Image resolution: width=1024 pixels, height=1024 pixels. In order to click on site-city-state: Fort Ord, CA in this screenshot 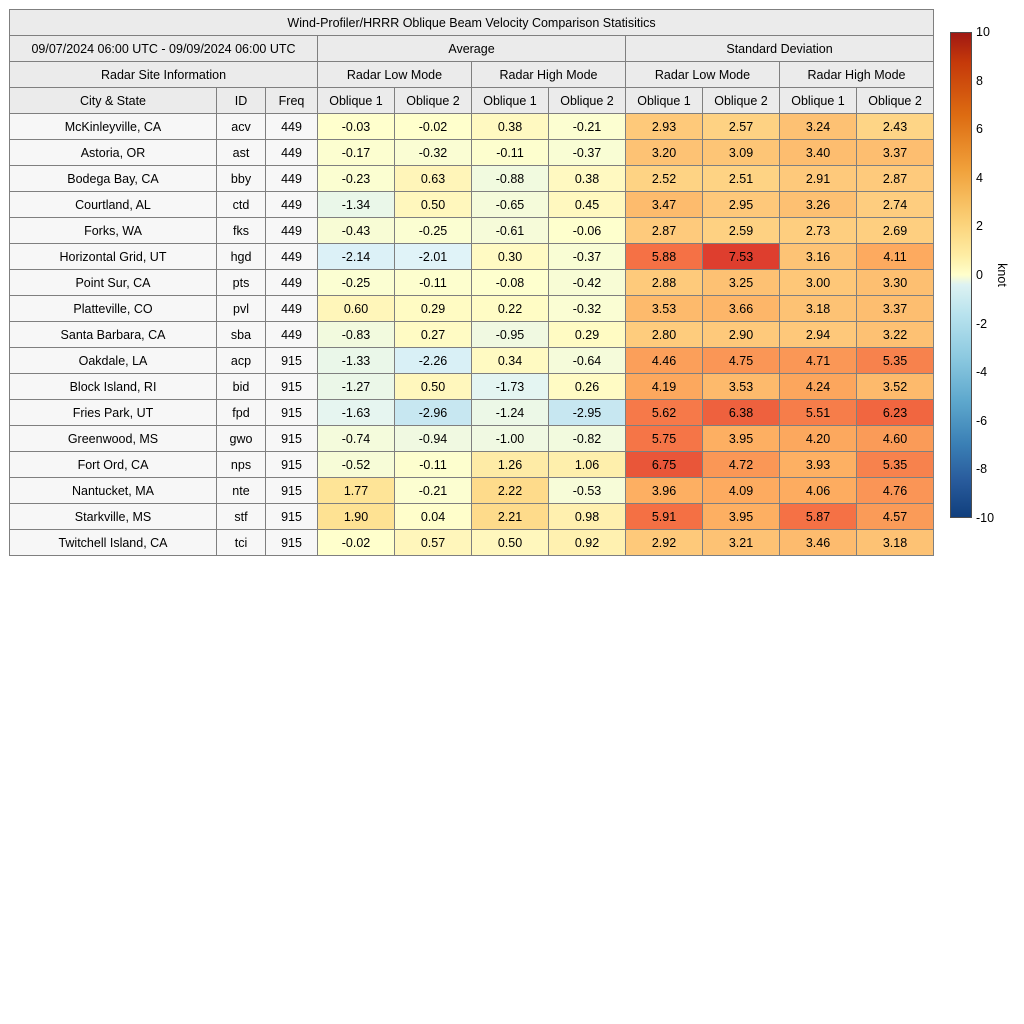, I will do `click(113, 464)`.